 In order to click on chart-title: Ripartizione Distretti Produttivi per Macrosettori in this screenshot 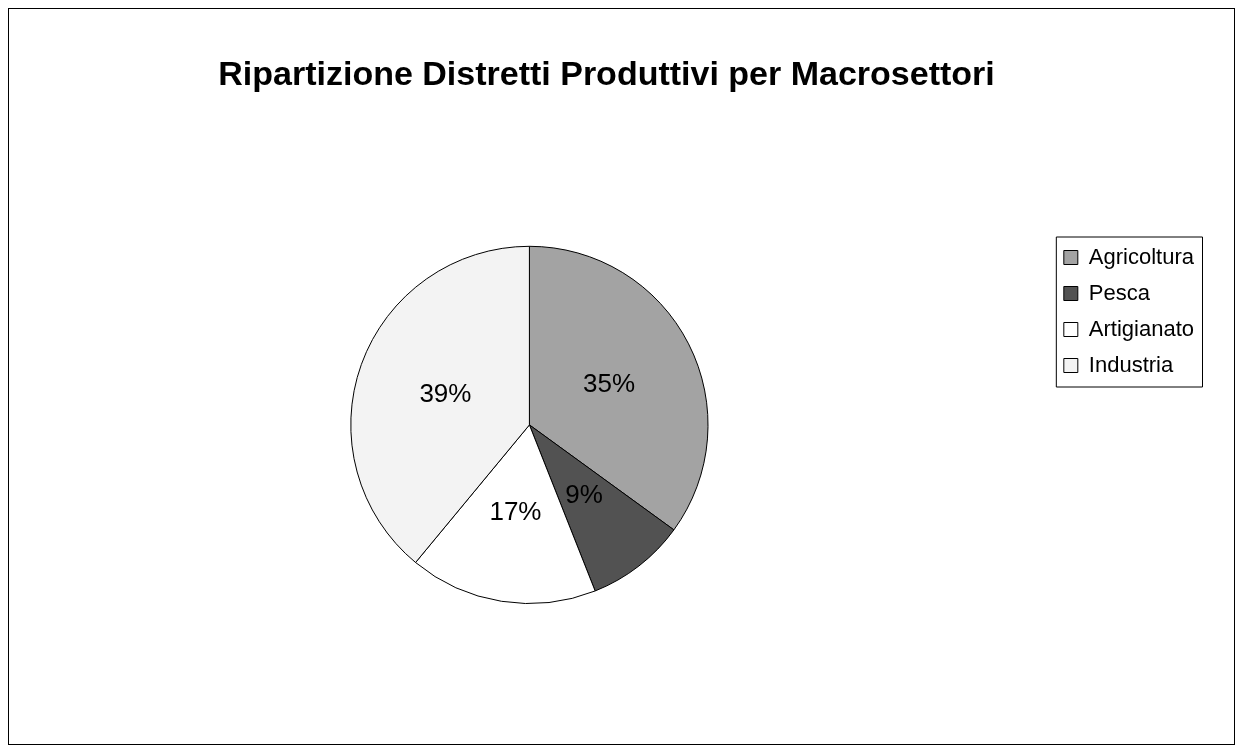, I will do `click(606, 72)`.